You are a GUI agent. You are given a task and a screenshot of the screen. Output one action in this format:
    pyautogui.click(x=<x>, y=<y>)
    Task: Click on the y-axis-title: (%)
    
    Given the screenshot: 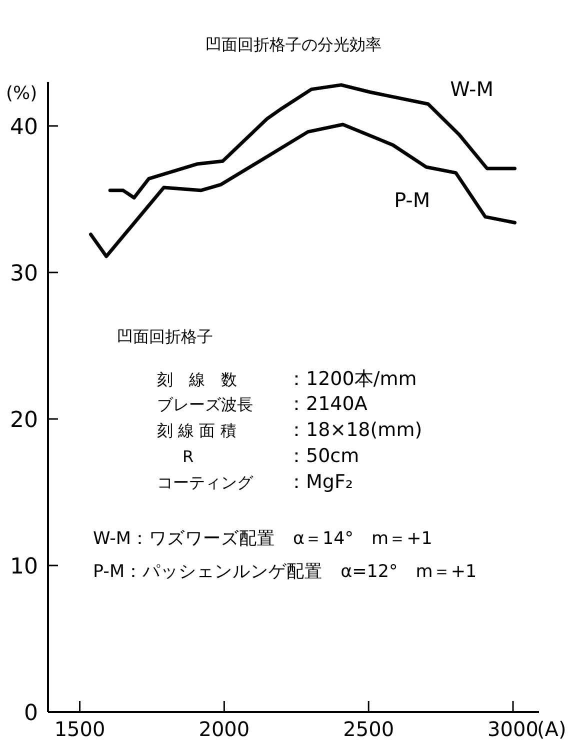 What is the action you would take?
    pyautogui.click(x=22, y=93)
    